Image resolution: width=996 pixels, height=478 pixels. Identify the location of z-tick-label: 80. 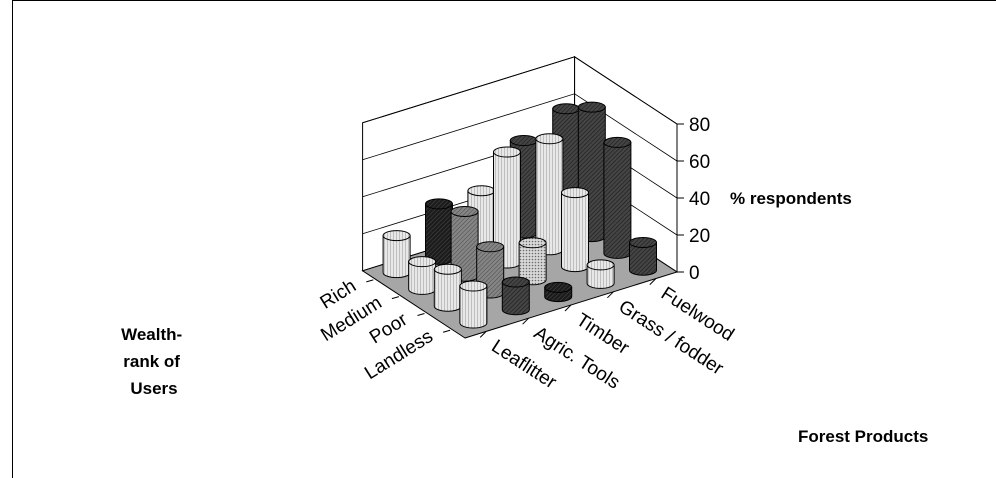
(699, 125).